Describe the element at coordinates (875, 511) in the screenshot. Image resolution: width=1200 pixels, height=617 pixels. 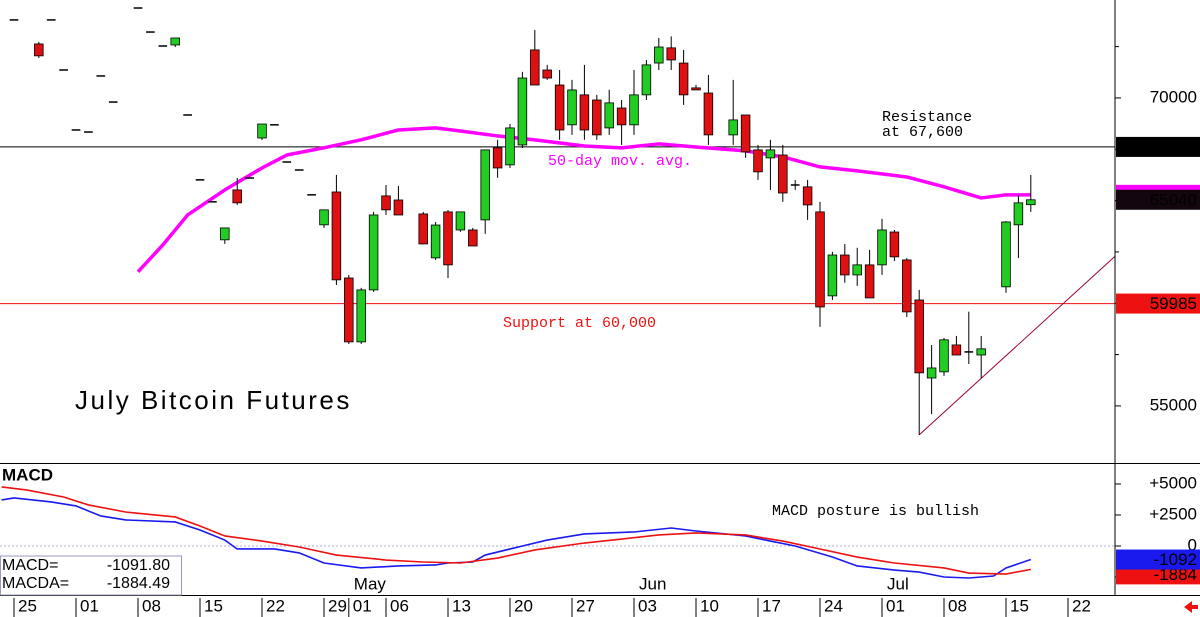
I see `annotation: MACD posture is bullish` at that location.